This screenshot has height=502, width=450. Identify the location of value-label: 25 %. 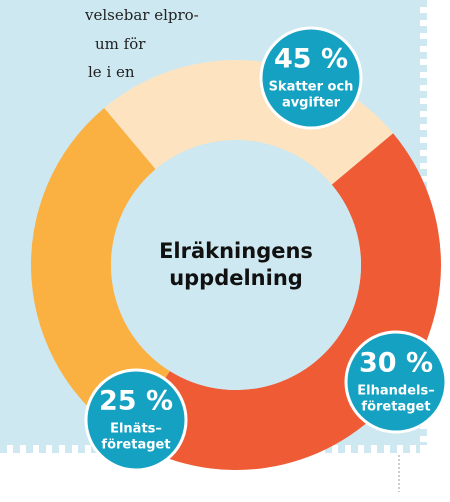
(136, 401).